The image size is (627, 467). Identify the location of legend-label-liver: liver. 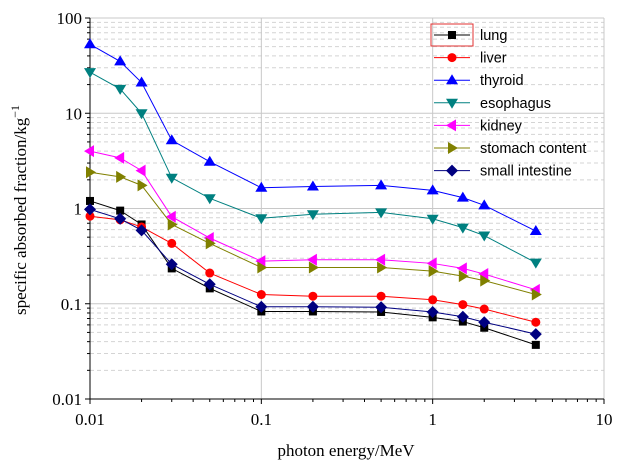
(493, 59).